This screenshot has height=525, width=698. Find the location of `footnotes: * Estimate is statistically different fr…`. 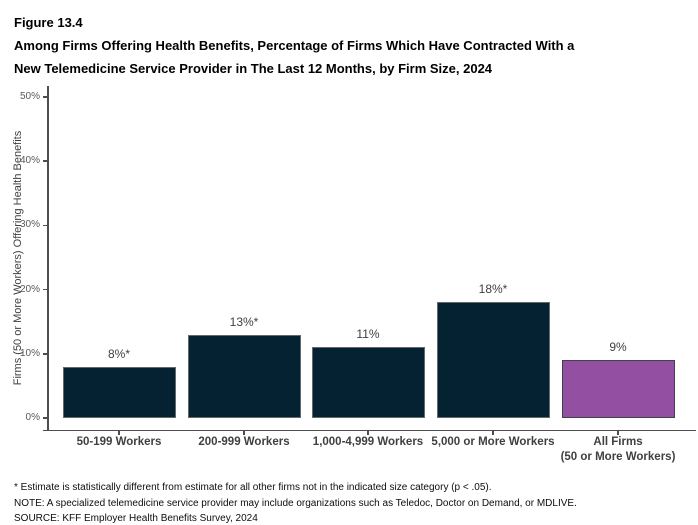

footnotes: * Estimate is statistically different fr… is located at coordinates (350, 502).